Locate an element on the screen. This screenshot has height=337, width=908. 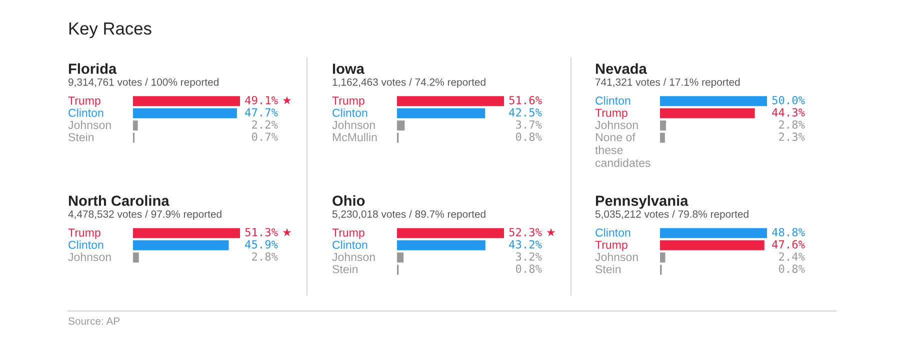
data-label: 3.2% is located at coordinates (529, 256).